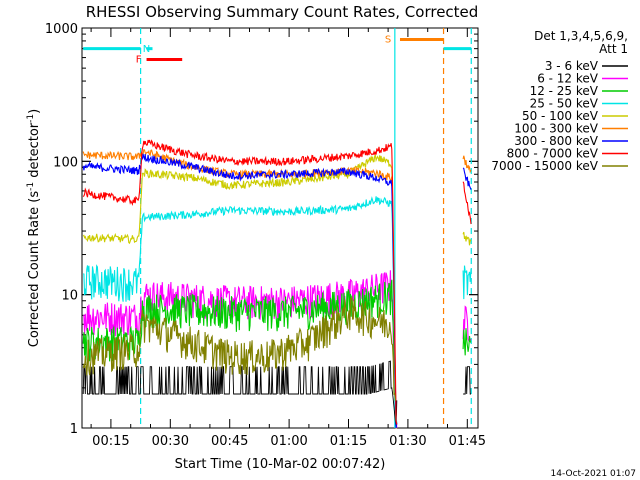  What do you see at coordinates (564, 104) in the screenshot?
I see `legend-label: 25 - 50 keV` at bounding box center [564, 104].